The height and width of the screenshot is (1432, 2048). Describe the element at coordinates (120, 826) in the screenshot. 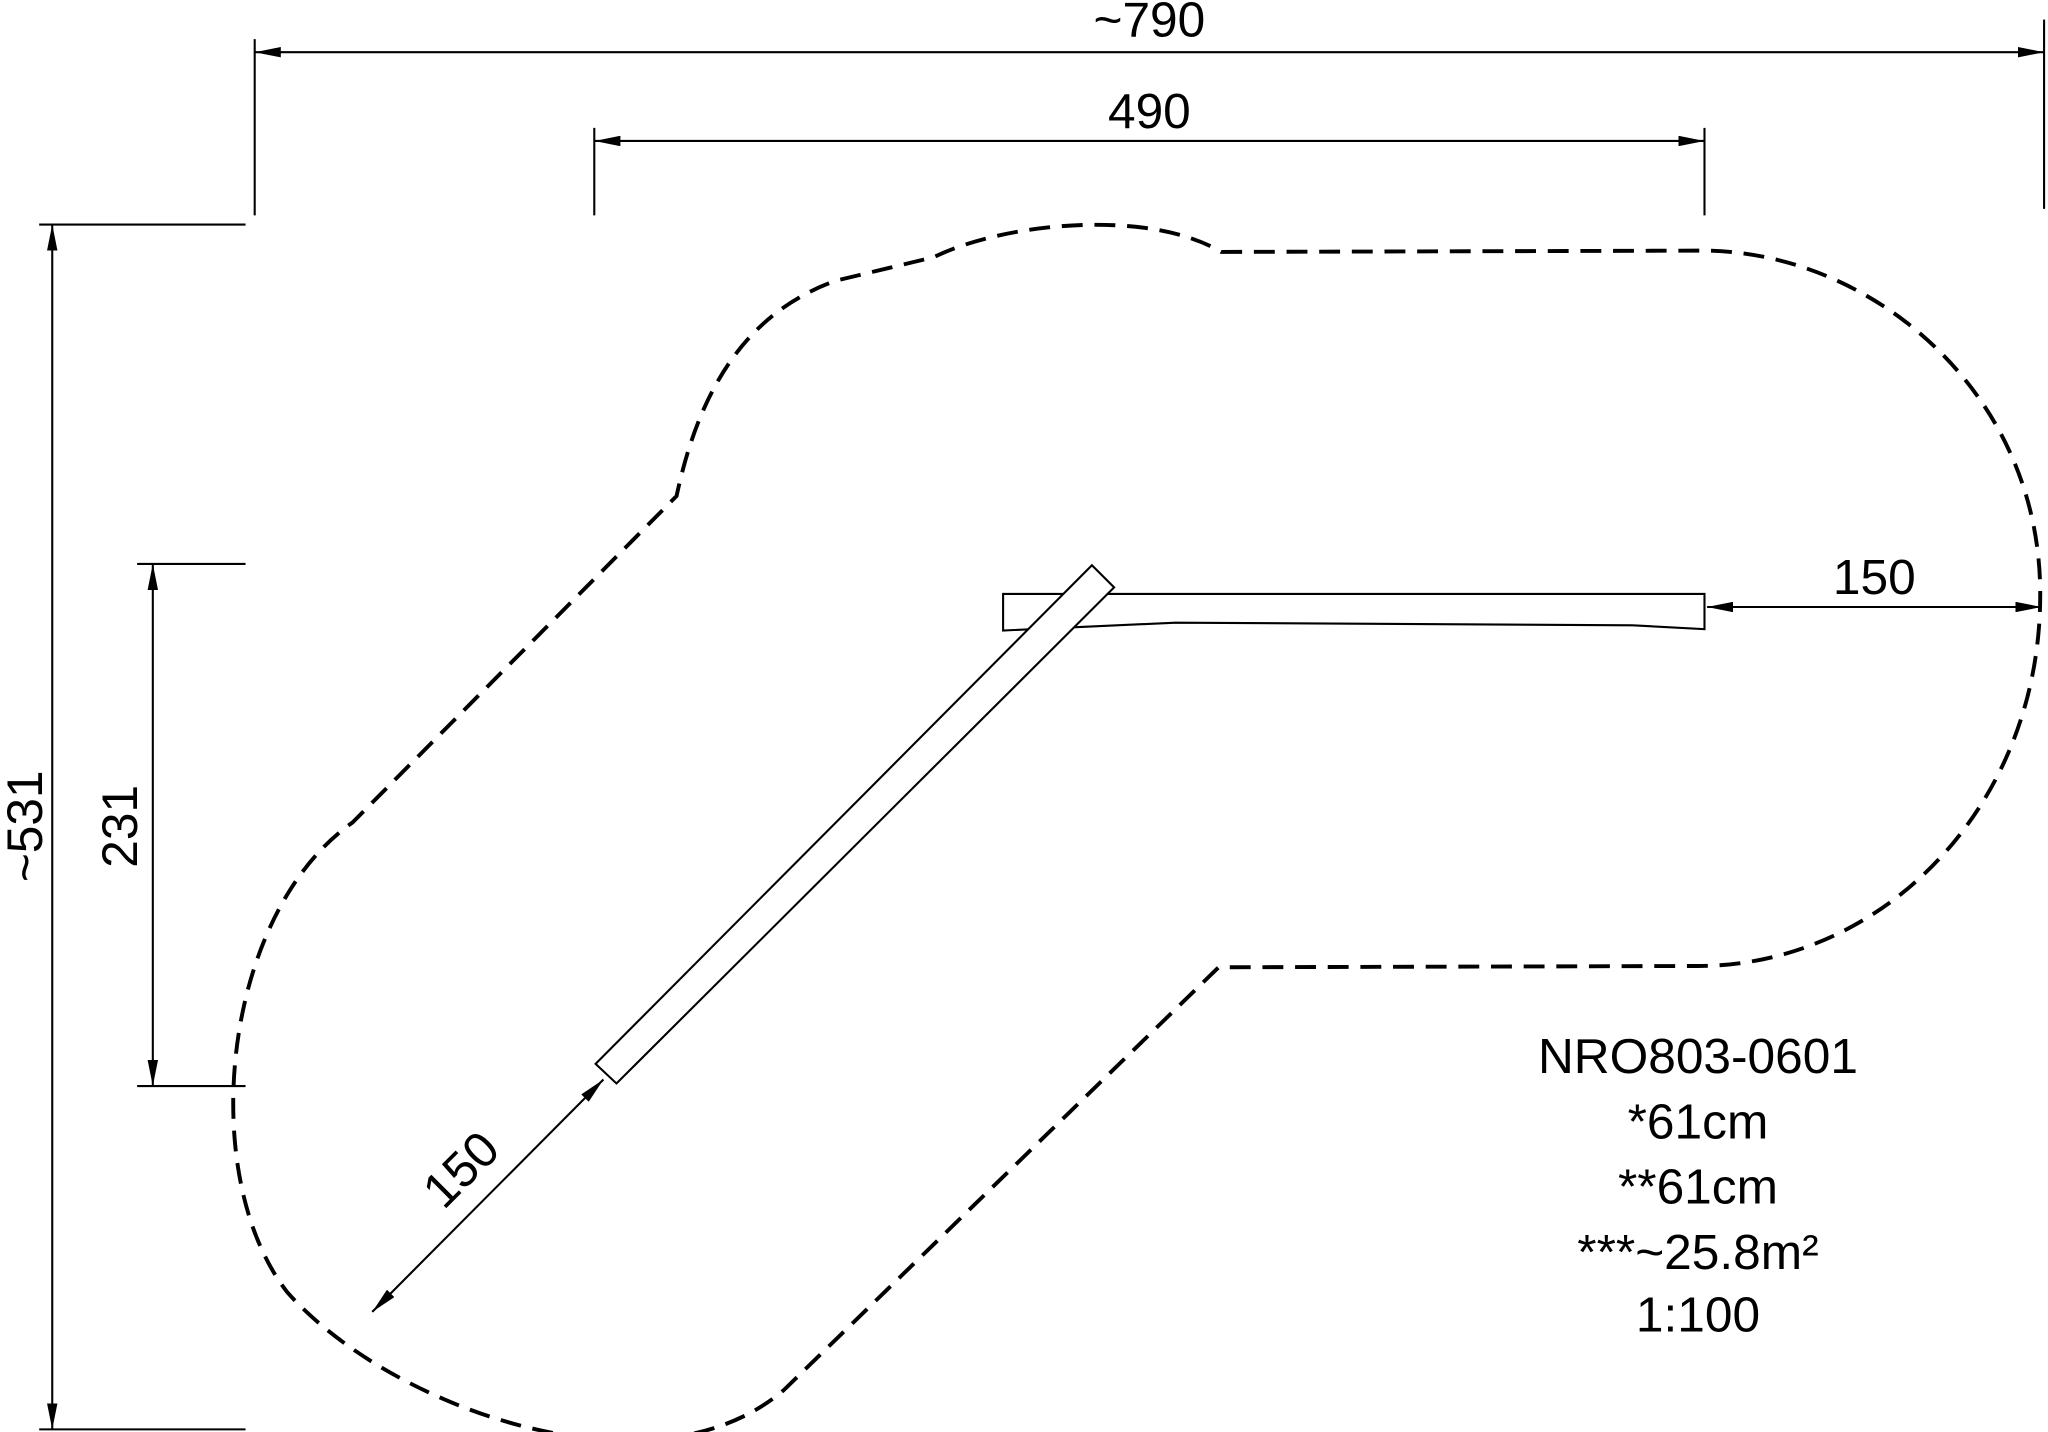

I see `dimension-label: 231` at that location.